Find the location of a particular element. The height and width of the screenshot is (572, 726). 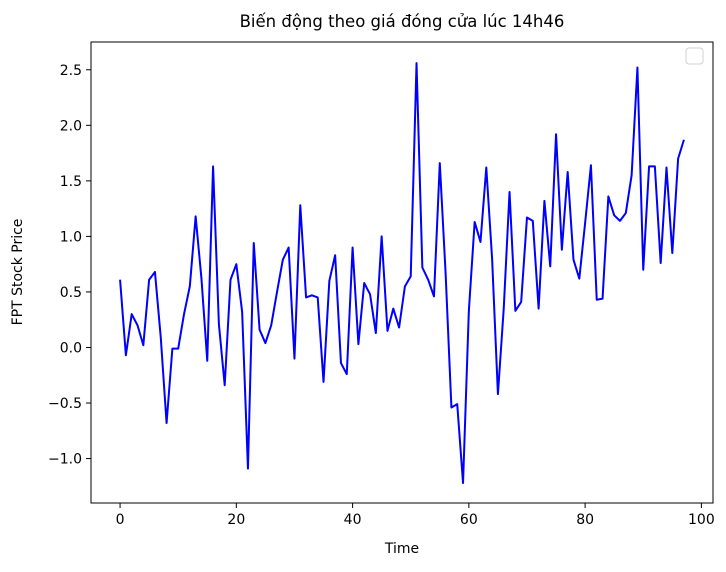

y-tick-label: 2.0 is located at coordinates (71, 126).